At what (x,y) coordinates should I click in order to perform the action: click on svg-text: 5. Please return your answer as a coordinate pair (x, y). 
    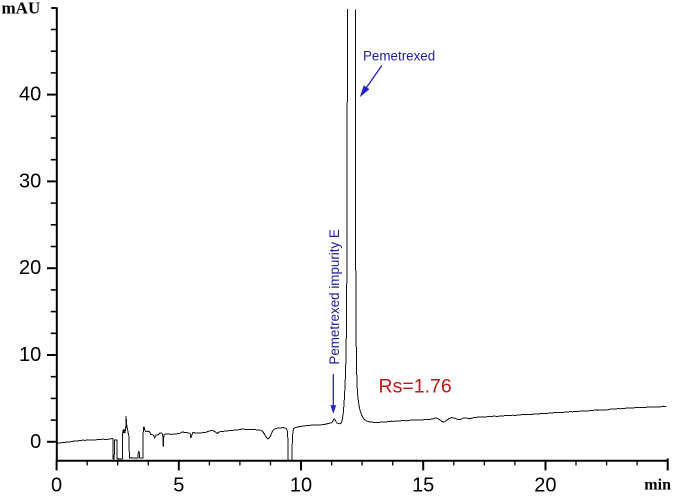
    Looking at the image, I should click on (178, 485).